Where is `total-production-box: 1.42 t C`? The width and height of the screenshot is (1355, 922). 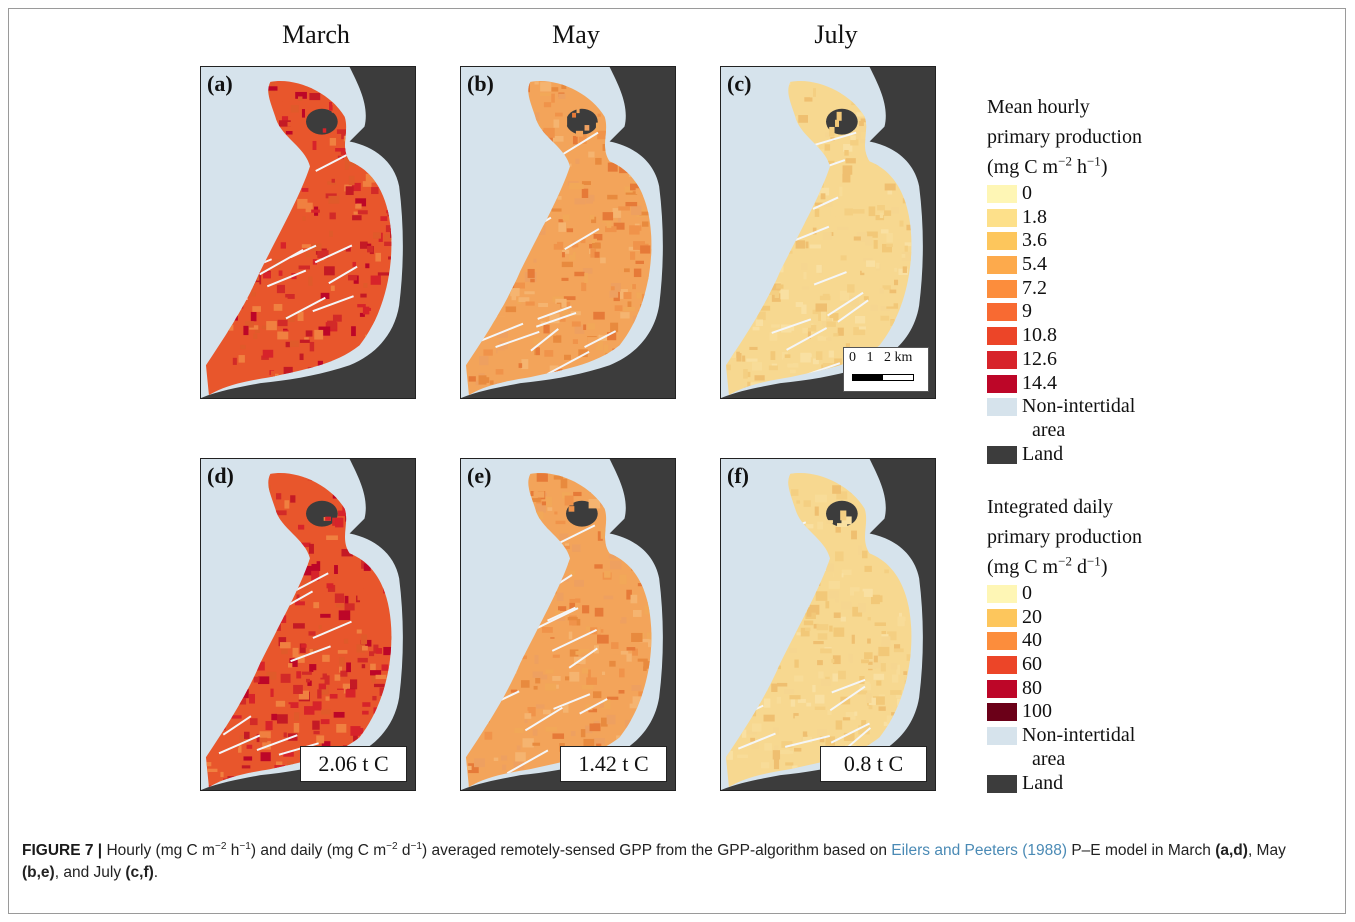
total-production-box: 1.42 t C is located at coordinates (613, 764).